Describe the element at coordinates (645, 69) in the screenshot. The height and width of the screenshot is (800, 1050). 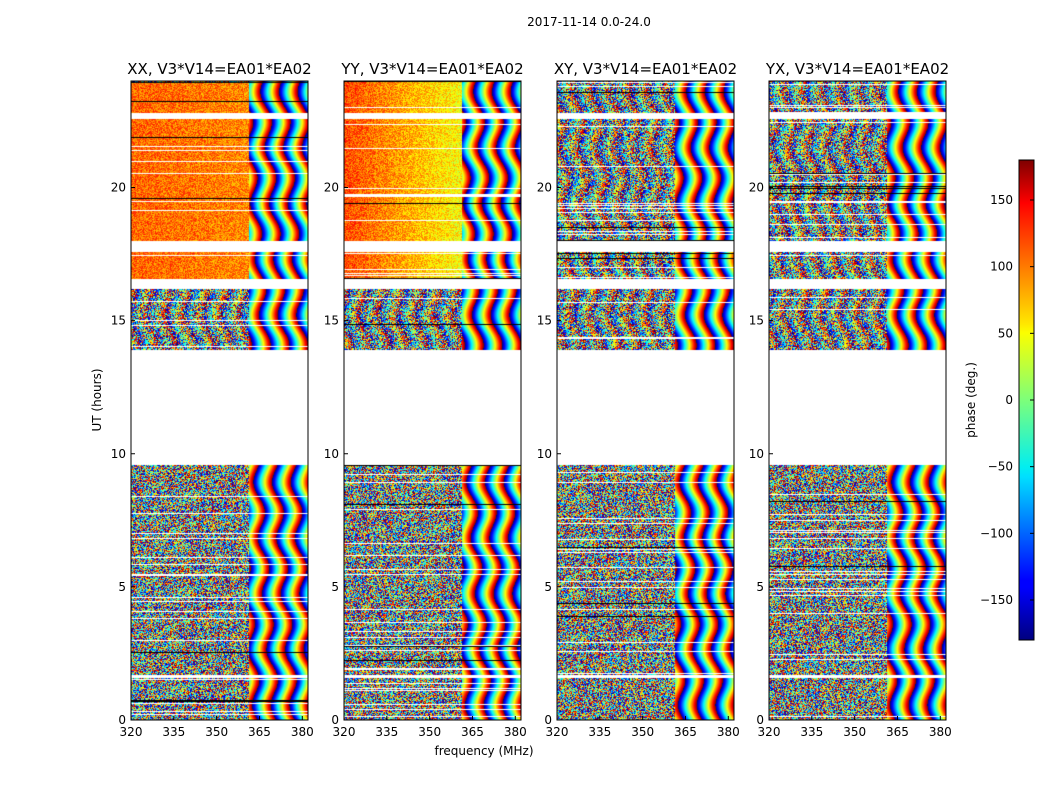
I see `panel-title: XY, V3*V14=EA01*EA02` at that location.